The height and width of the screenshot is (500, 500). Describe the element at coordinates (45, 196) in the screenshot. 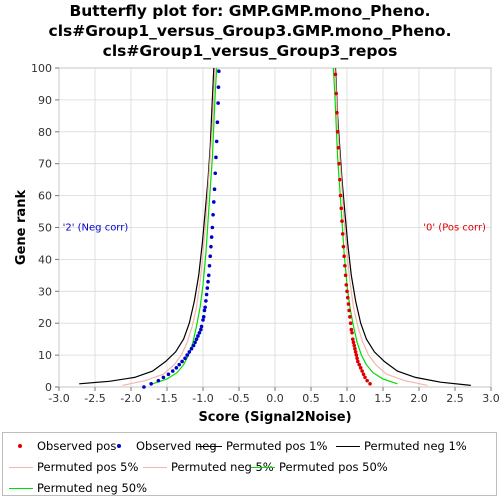

I see `y-tick-label: 60` at that location.